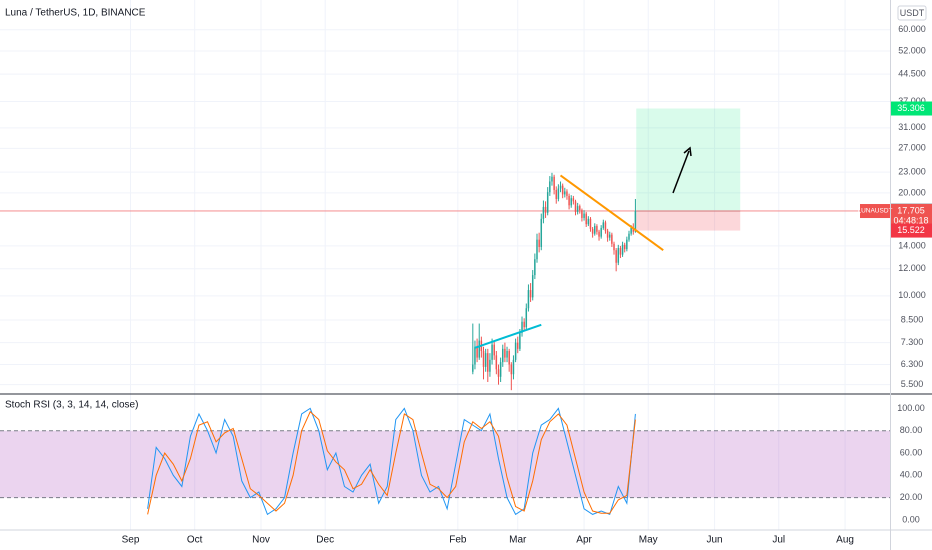  I want to click on y-tick-label: 7.300, so click(912, 342).